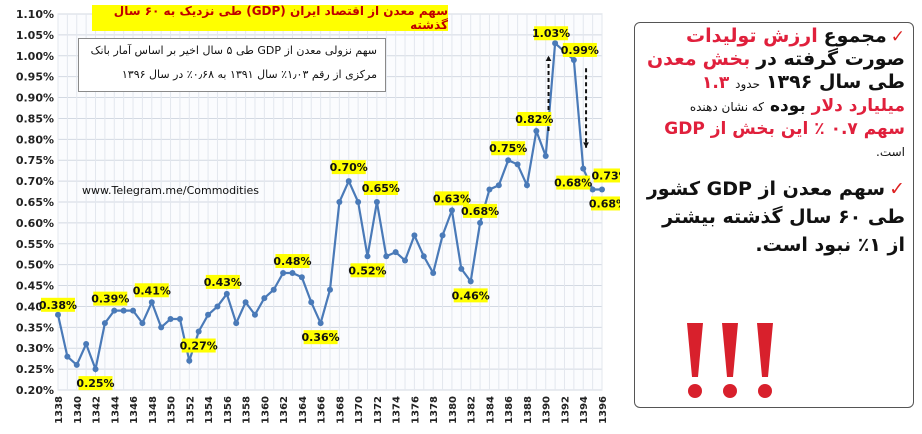 The image size is (922, 434). Describe the element at coordinates (359, 410) in the screenshot. I see `x-tick-label: 1370` at that location.